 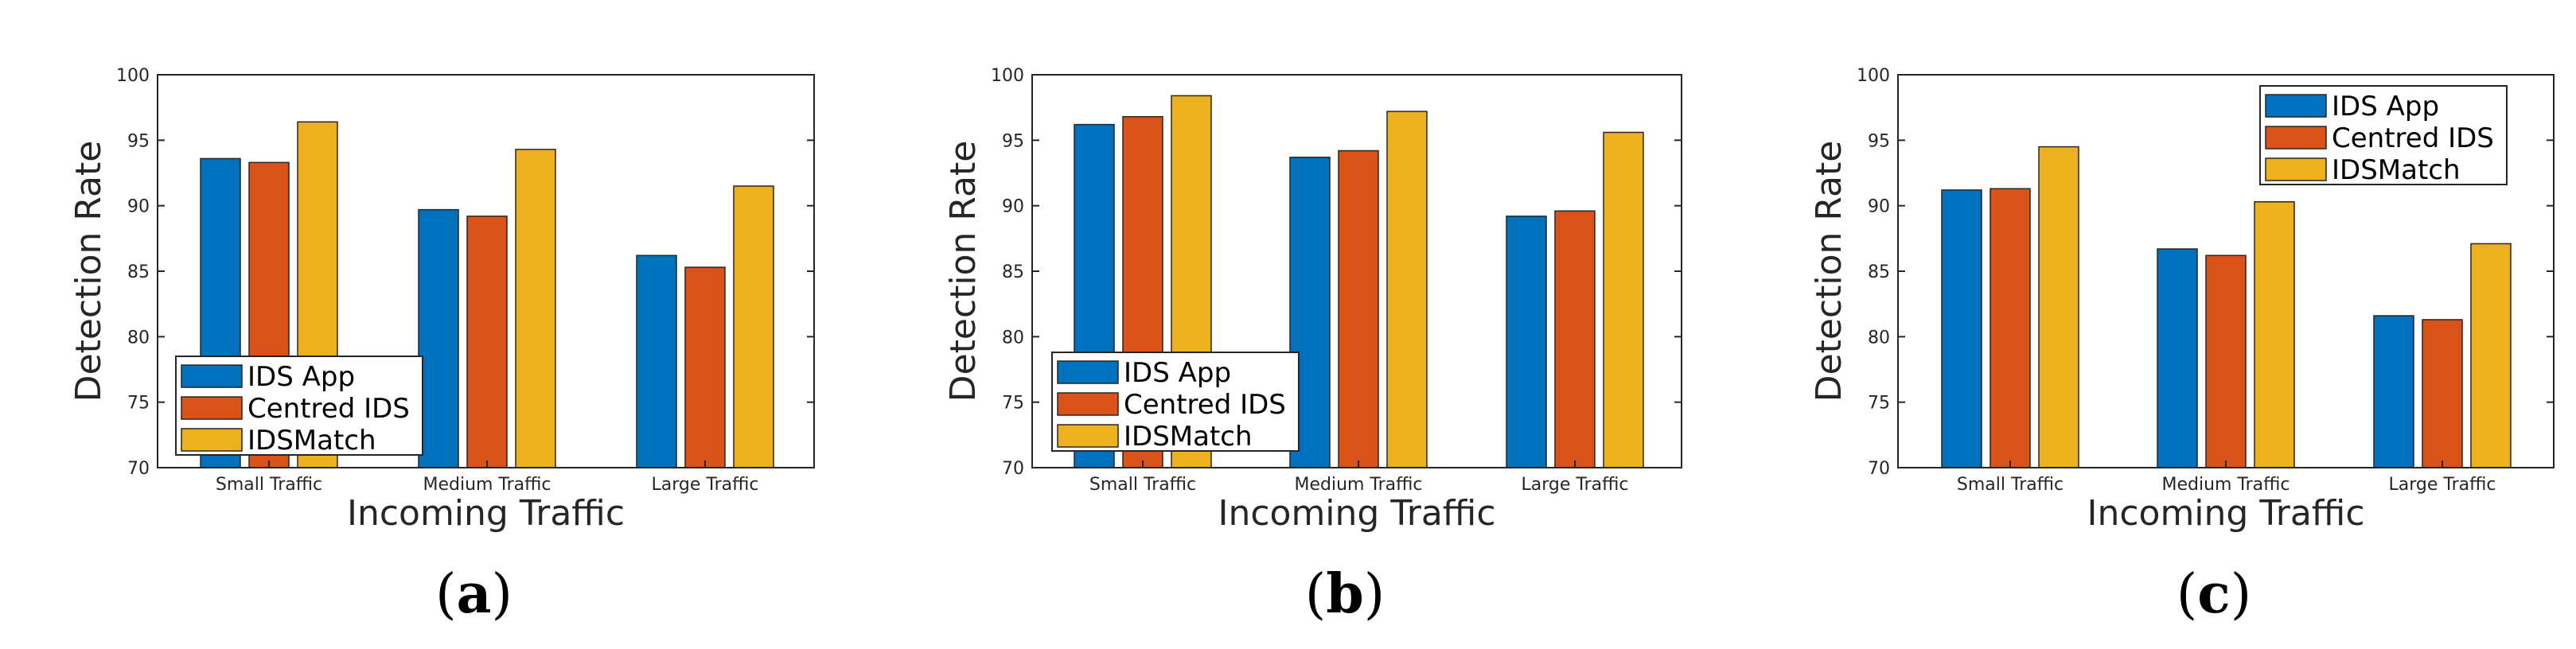 I want to click on panel-label: (b), so click(x=1345, y=594).